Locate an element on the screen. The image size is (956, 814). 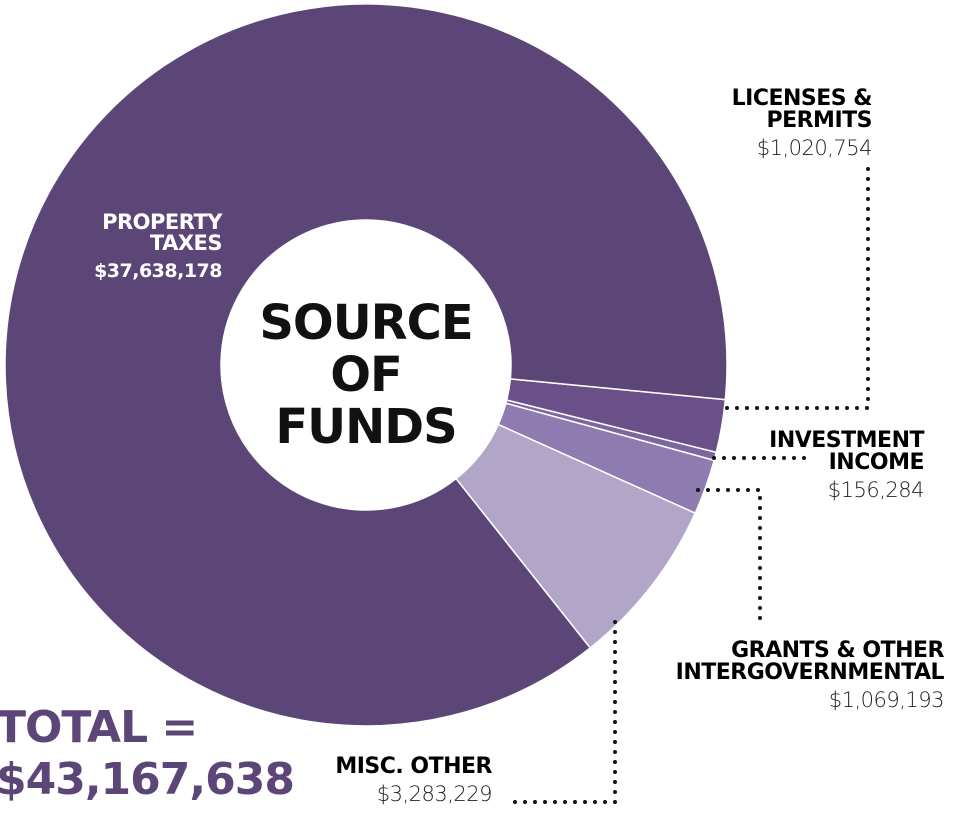
label: PROPERTY TAXES $37,638,178 is located at coordinates (152, 246).